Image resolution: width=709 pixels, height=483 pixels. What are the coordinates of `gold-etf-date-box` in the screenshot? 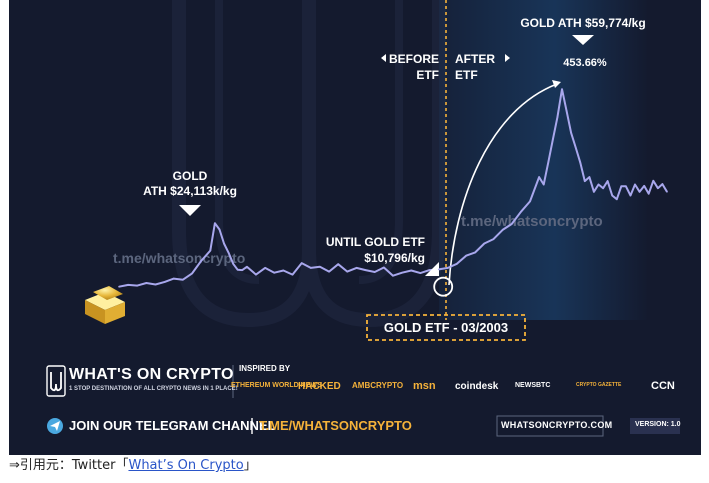 It's located at (446, 327).